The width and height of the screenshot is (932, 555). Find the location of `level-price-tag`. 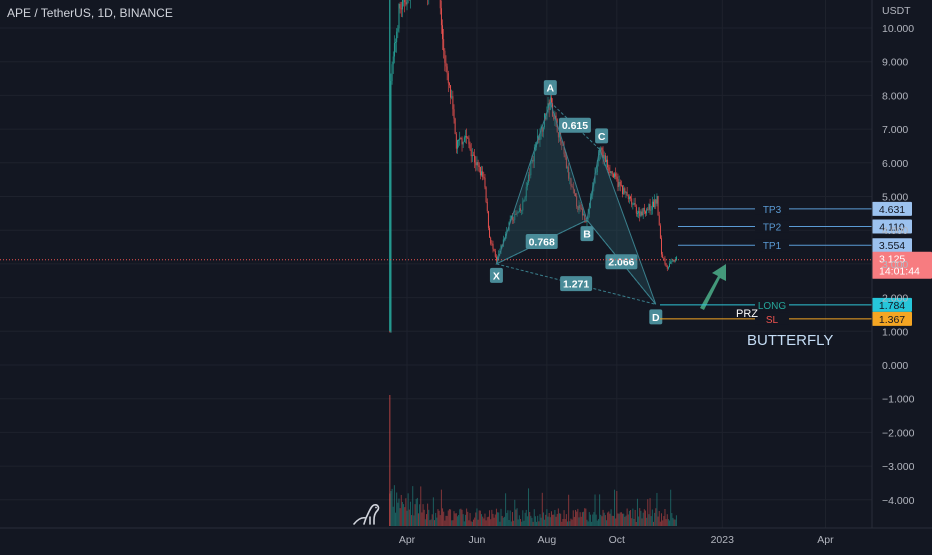

level-price-tag is located at coordinates (892, 208).